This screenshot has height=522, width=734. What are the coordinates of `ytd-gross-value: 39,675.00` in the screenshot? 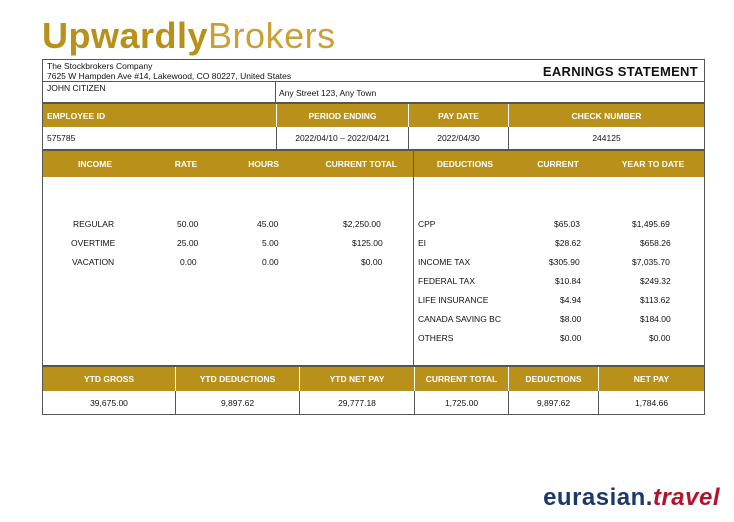 It's located at (109, 402).